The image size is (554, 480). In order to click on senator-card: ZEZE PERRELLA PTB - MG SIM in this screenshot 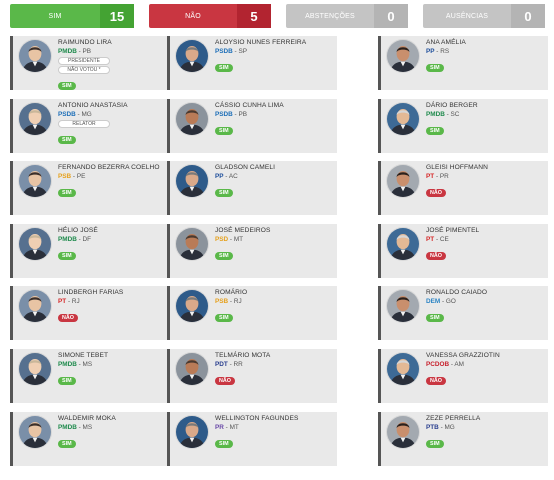, I will do `click(463, 438)`.